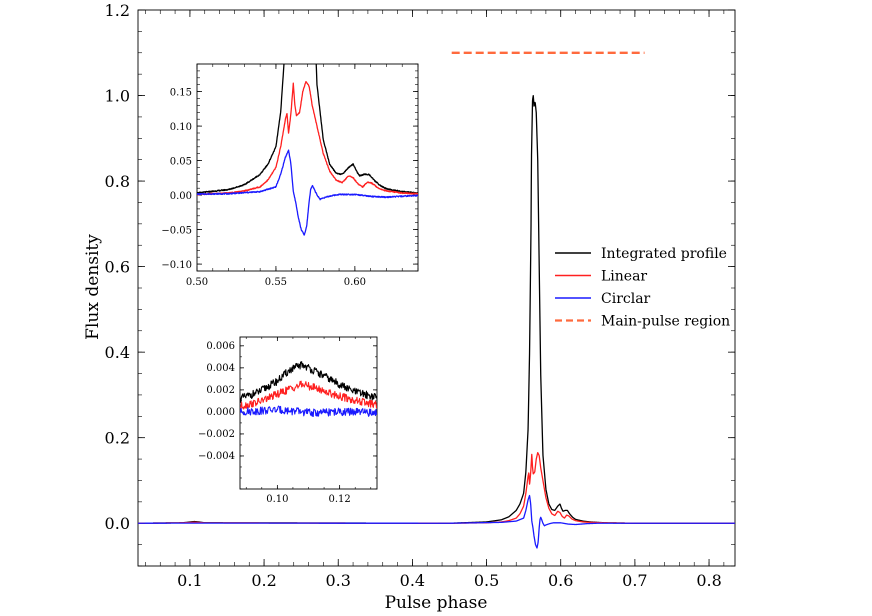 The image size is (872, 616). What do you see at coordinates (117, 181) in the screenshot?
I see `main-ytick-label: 0.8` at bounding box center [117, 181].